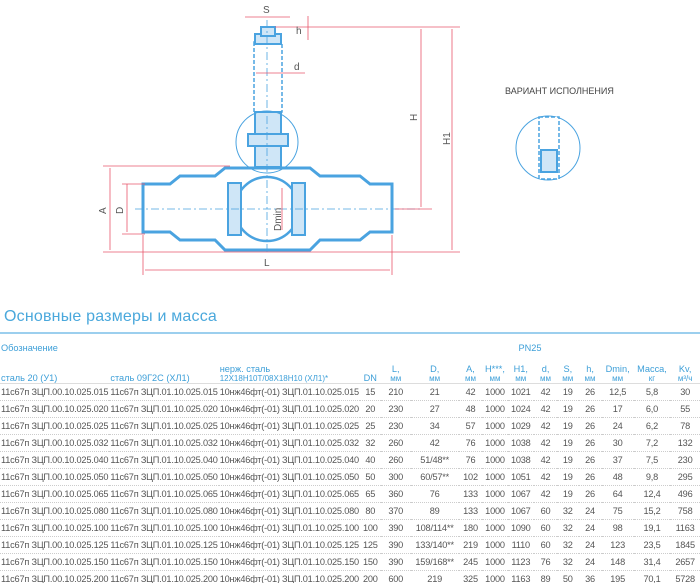  Describe the element at coordinates (120, 210) in the screenshot. I see `label-D: D` at that location.